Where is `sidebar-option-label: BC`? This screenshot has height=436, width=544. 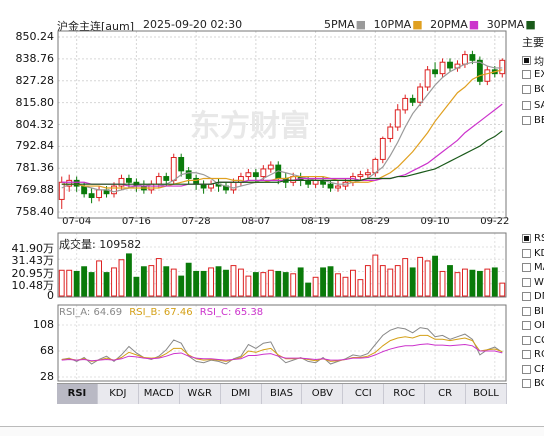
sidebar-option-label: BC is located at coordinates (539, 89).